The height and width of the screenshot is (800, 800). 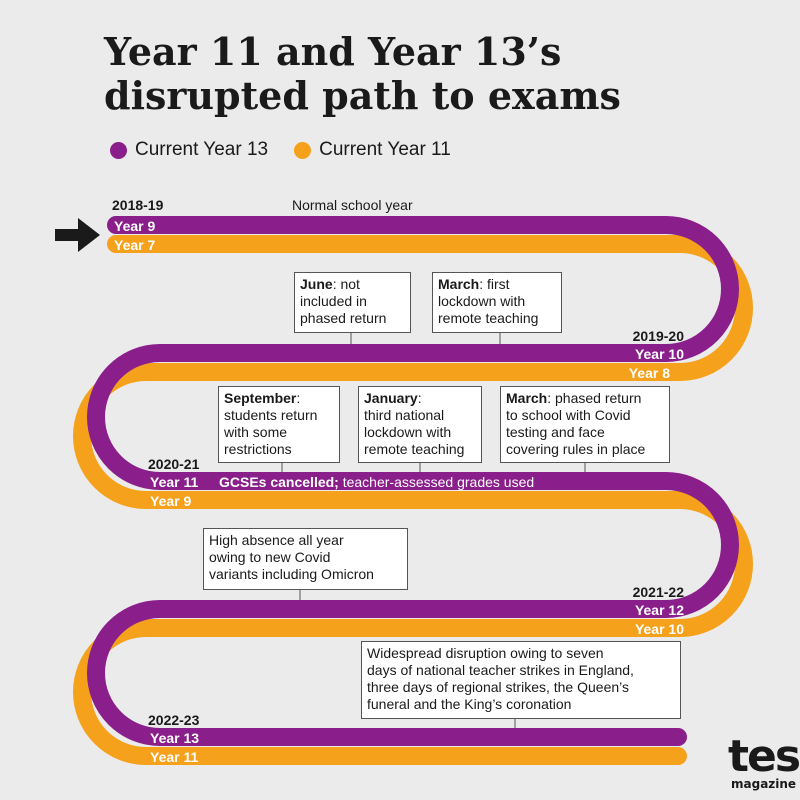 I want to click on stage-note-bold: GCSEs cancelled;, so click(x=279, y=482).